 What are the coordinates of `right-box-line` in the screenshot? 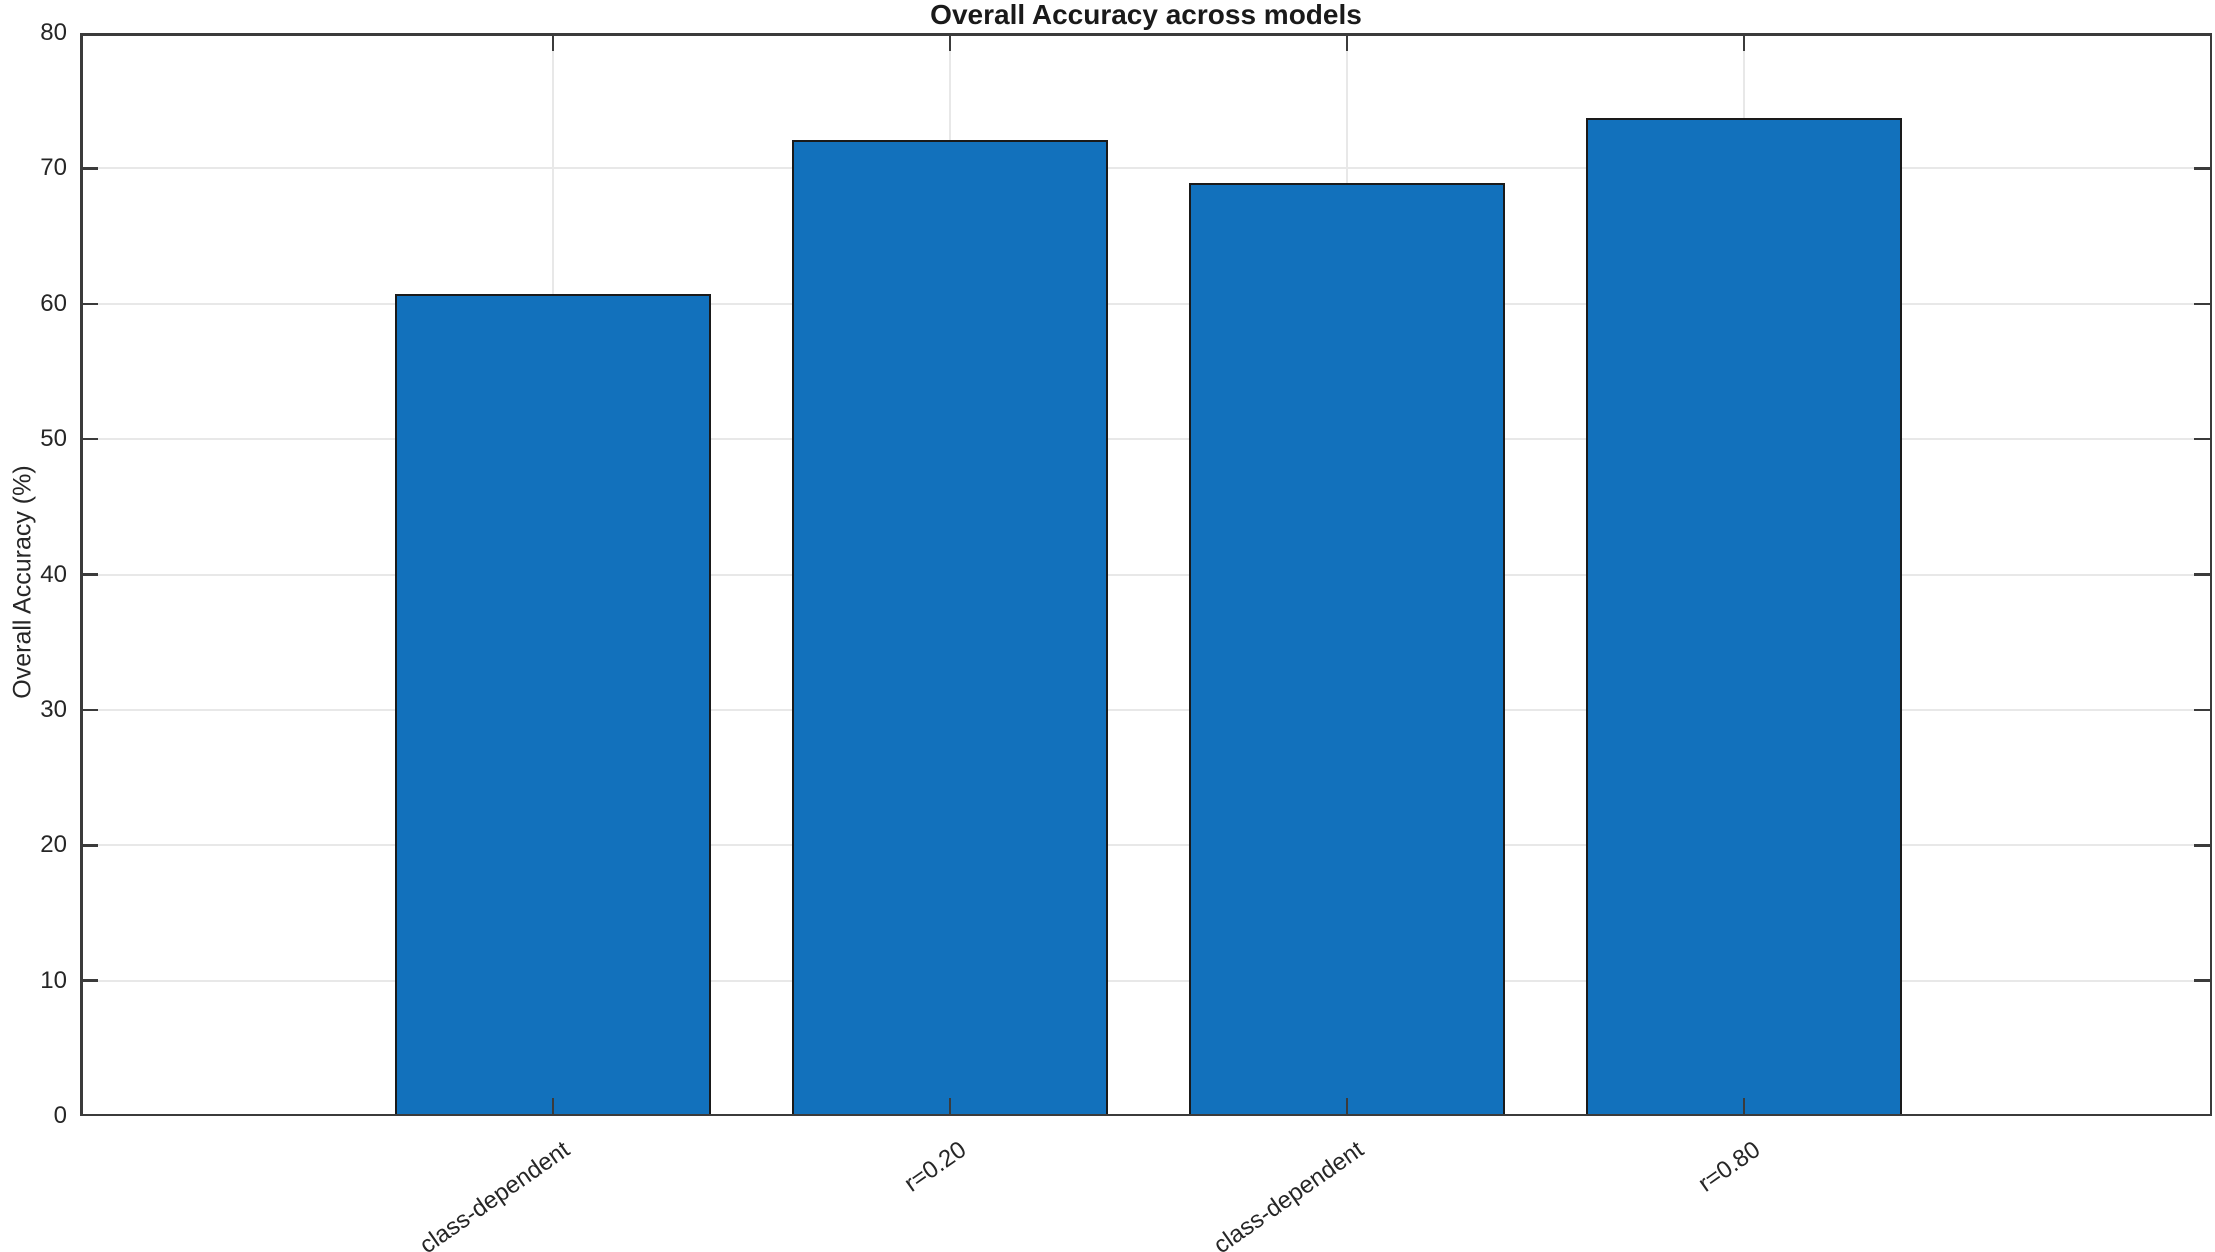 It's located at (2210, 574).